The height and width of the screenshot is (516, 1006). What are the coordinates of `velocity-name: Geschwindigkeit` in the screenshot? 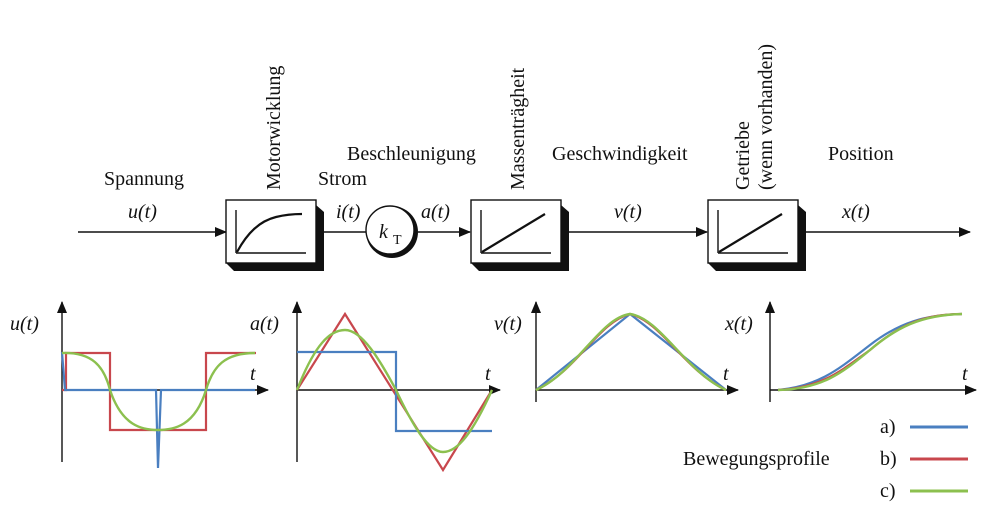 It's located at (620, 154).